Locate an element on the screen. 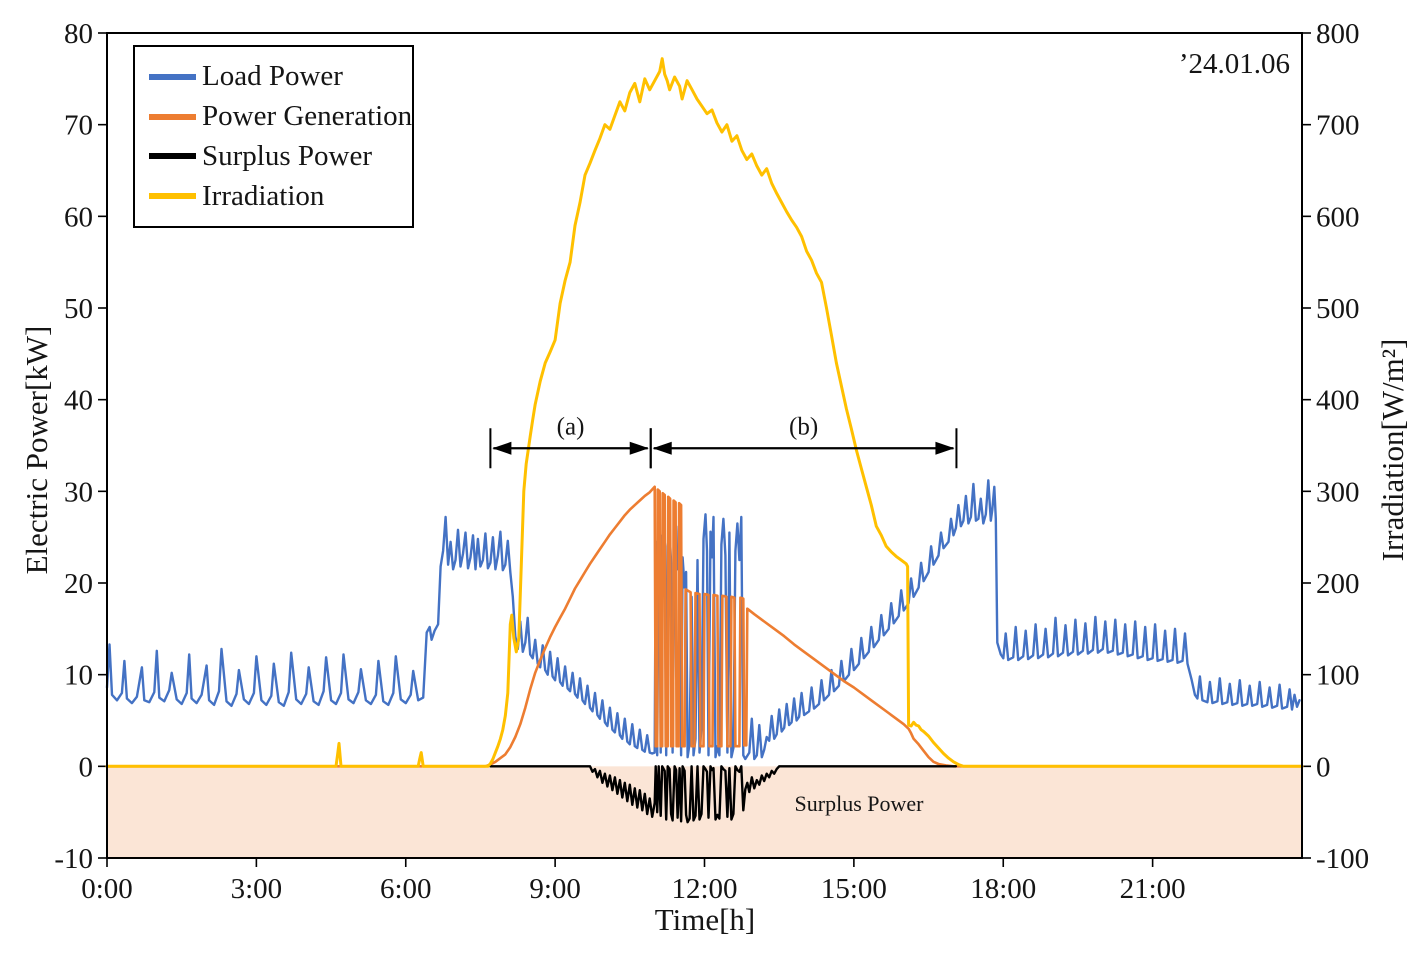 The image size is (1425, 956). legend-label: Irradiation is located at coordinates (263, 195).